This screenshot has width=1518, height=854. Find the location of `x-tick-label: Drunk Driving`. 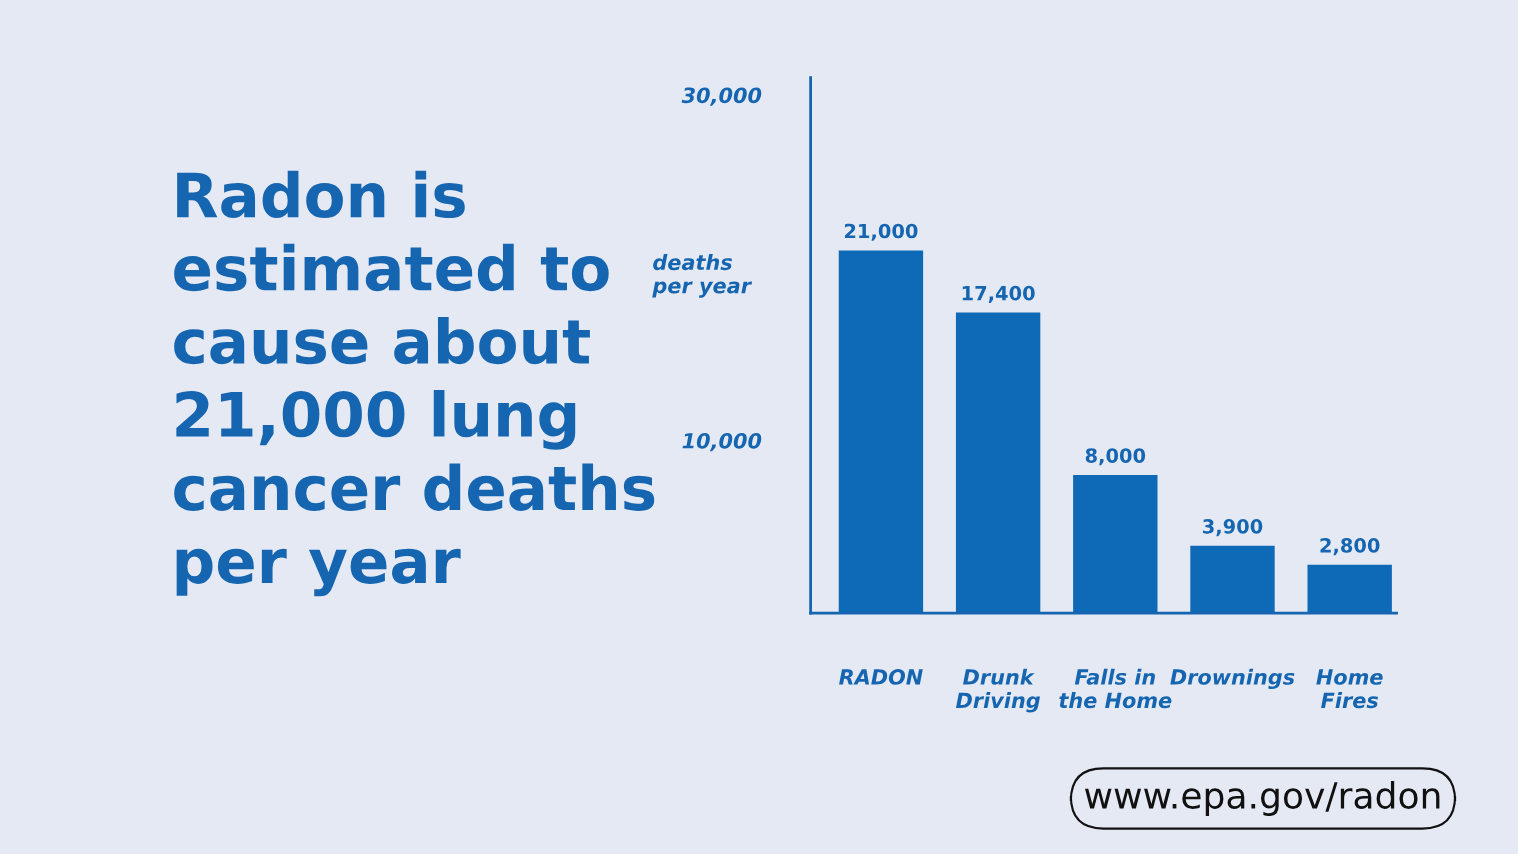

x-tick-label: Drunk Driving is located at coordinates (997, 690).